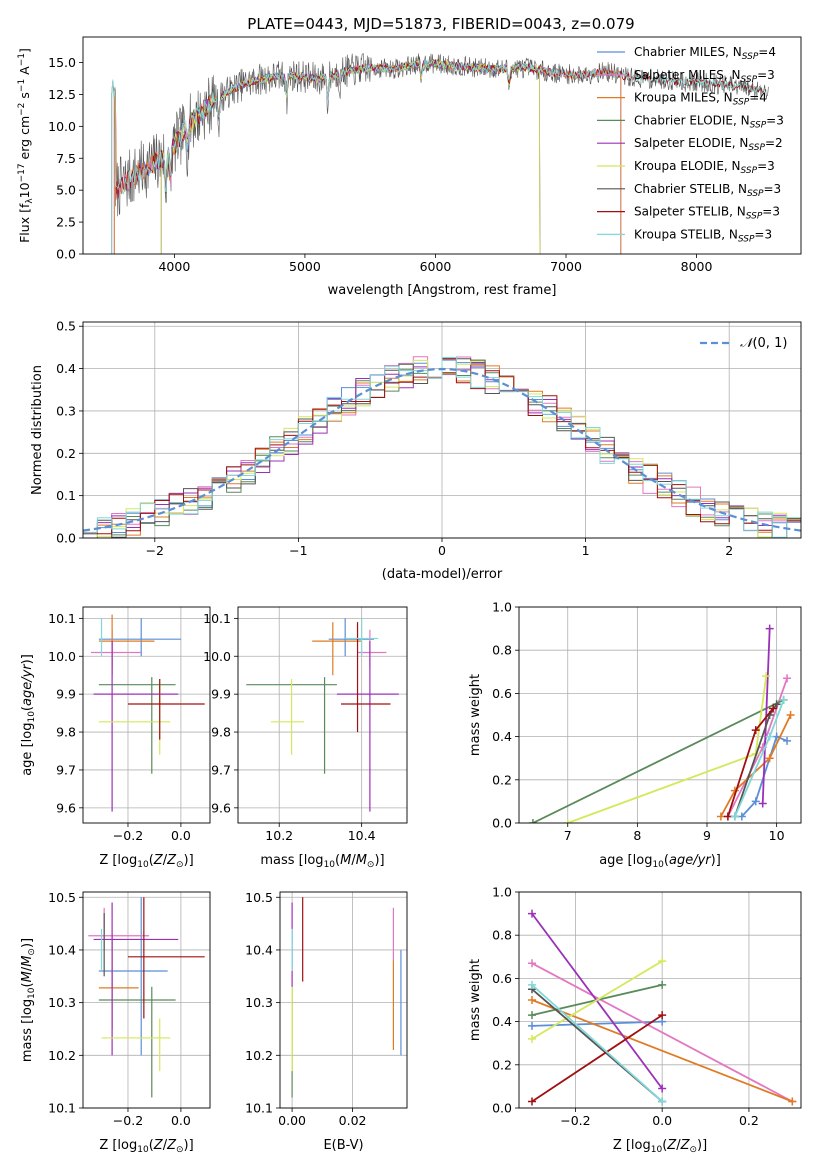 This screenshot has width=819, height=1170. Describe the element at coordinates (221, 732) in the screenshot. I see `y-tick-label: 9.8` at that location.